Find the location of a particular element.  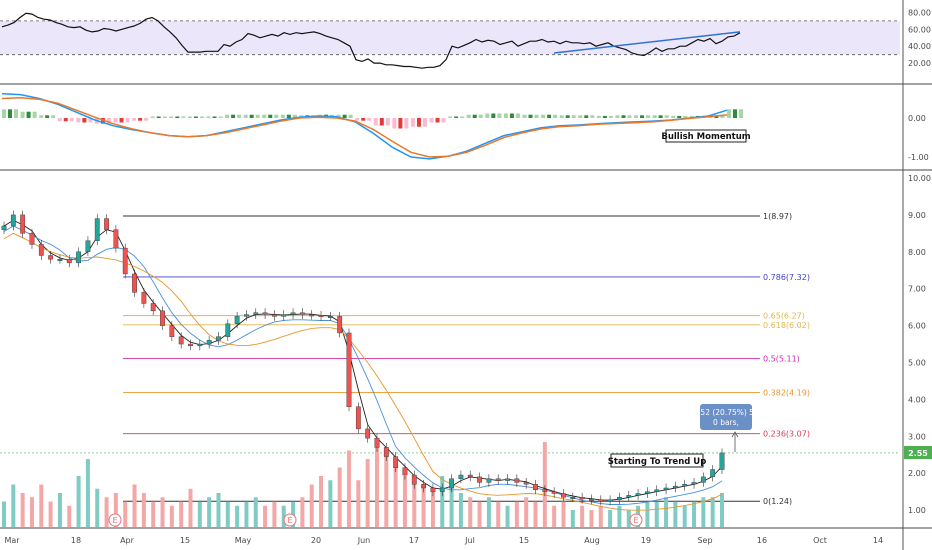

price-tick-label: 2.00 is located at coordinates (917, 473).